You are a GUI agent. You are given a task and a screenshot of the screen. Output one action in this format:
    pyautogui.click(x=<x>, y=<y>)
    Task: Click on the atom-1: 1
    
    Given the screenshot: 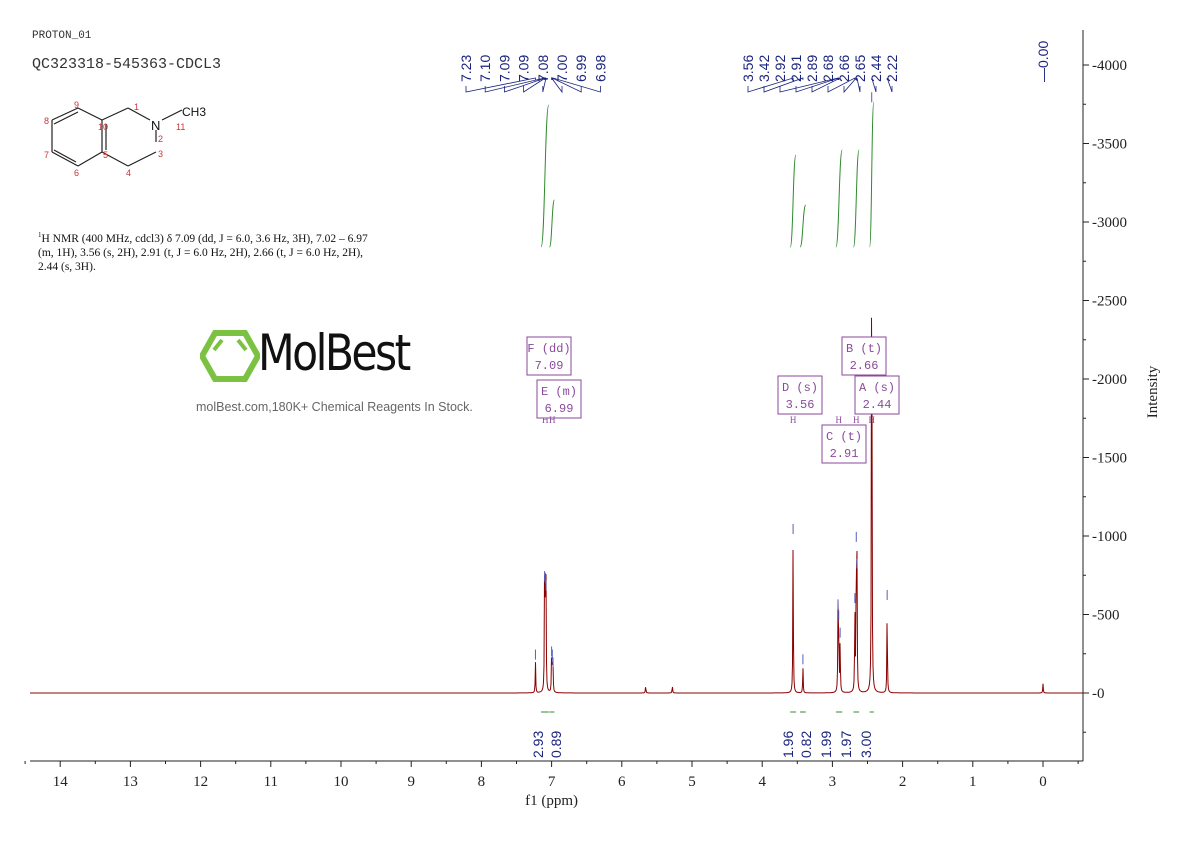 What is the action you would take?
    pyautogui.click(x=136, y=107)
    